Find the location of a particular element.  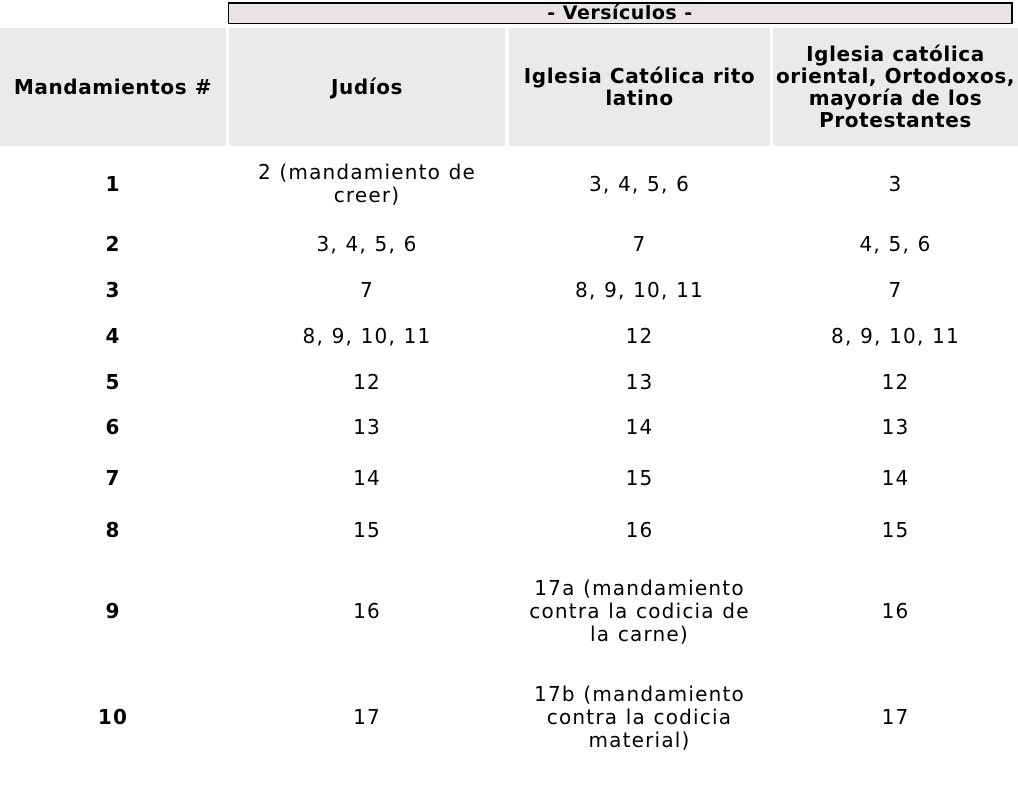

cell-latin-catholic: 16 is located at coordinates (639, 529).